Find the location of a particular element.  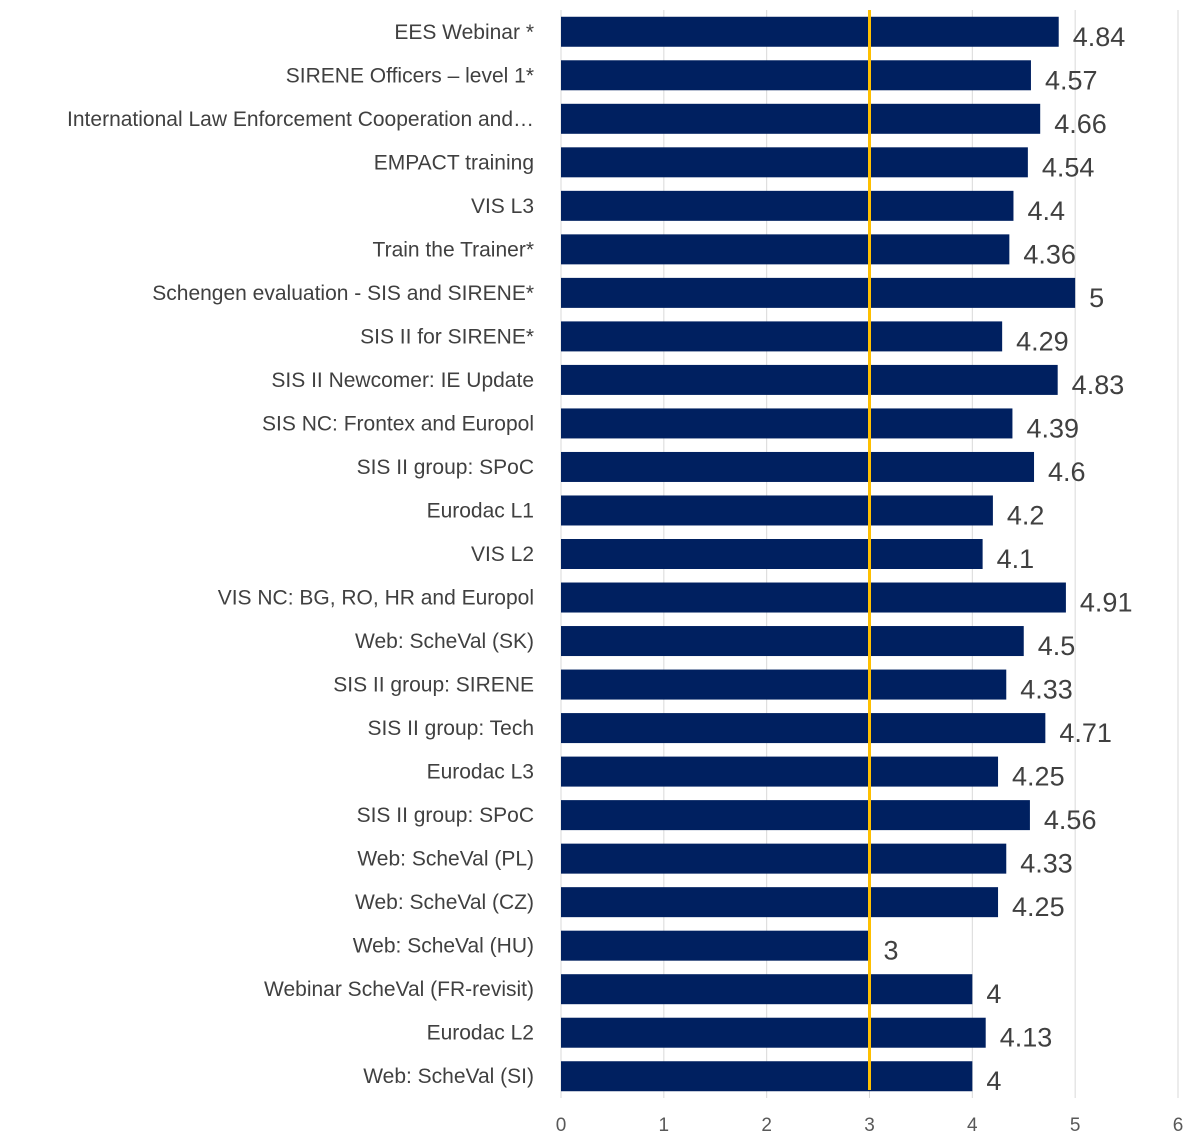

x-tick-label-5: 5 is located at coordinates (1075, 1125).